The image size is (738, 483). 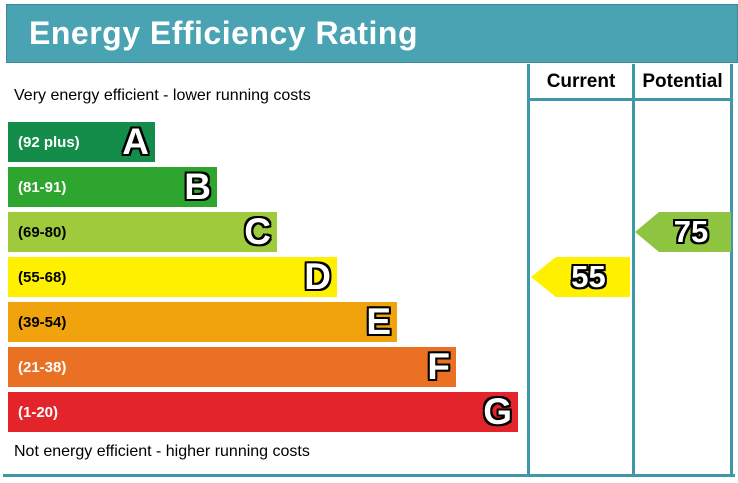 I want to click on bottom-border, so click(x=369, y=475).